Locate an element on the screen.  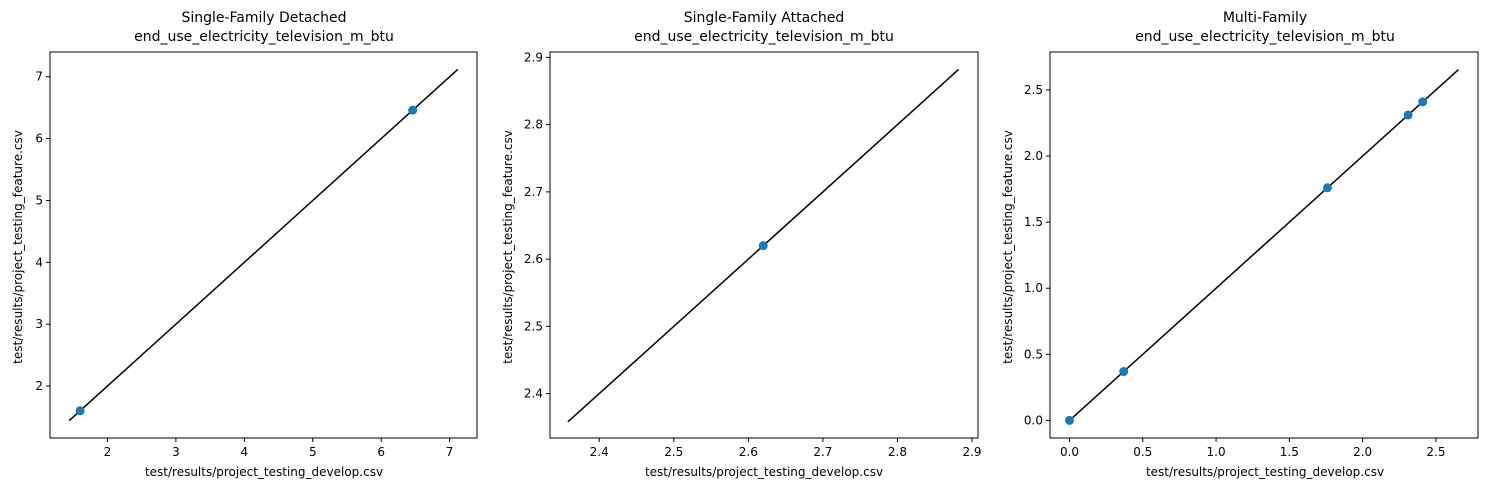
y-tick-label: 1.0 is located at coordinates (1033, 288).